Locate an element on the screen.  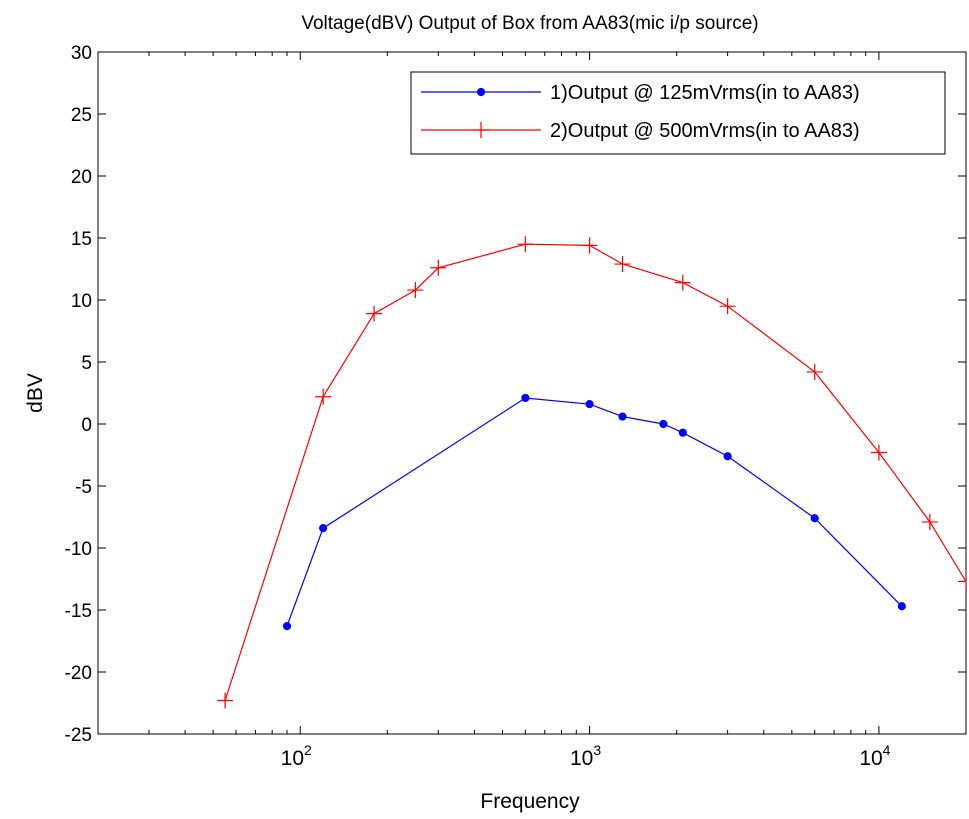
legend-label: 2)Output @ 500mVrms(in to AA83) is located at coordinates (705, 131).